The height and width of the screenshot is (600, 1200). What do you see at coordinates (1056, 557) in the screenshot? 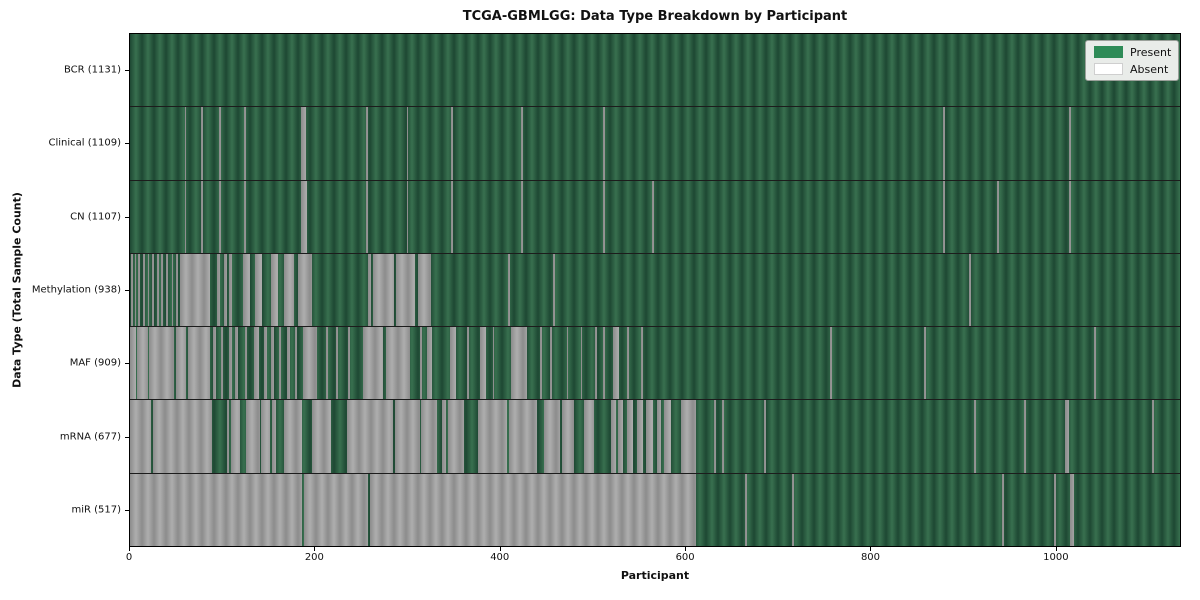
I see `x-tick-label-1000: 1000` at bounding box center [1056, 557].